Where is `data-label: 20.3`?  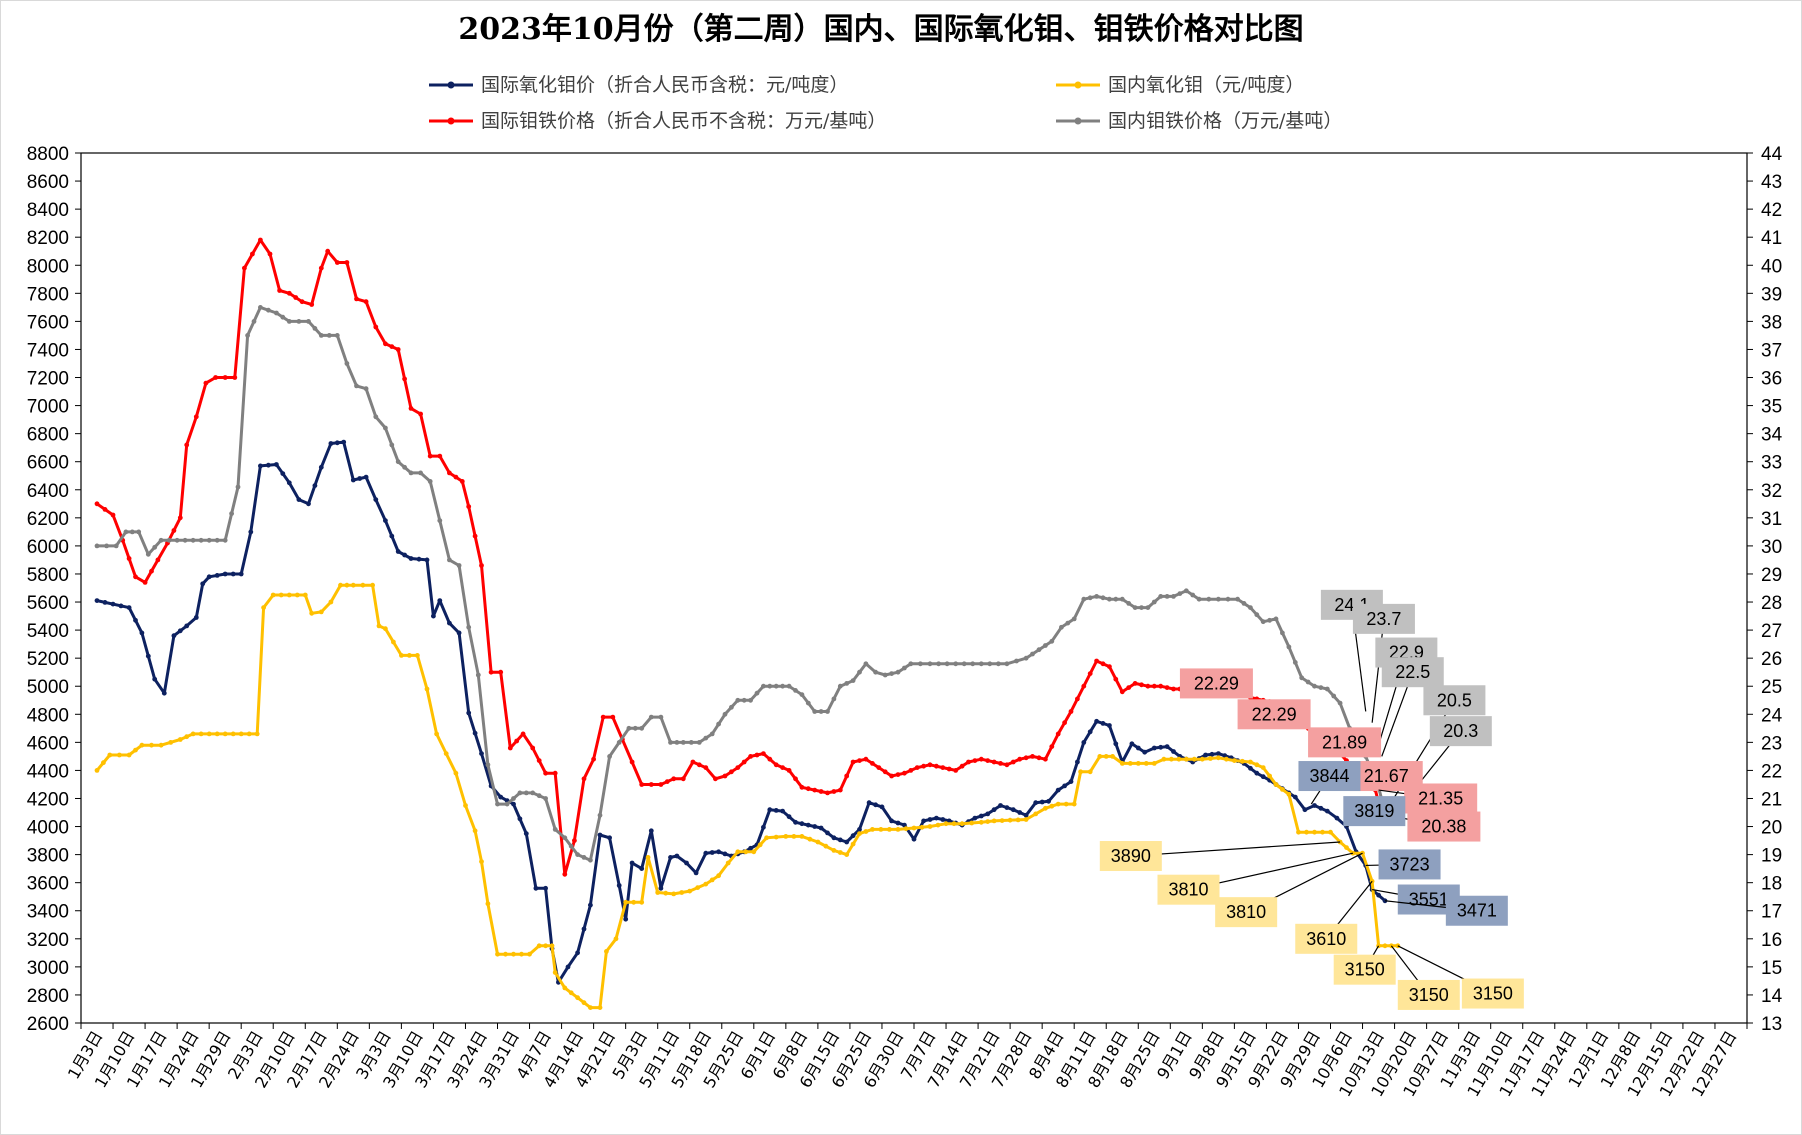
data-label: 20.3 is located at coordinates (1441, 767).